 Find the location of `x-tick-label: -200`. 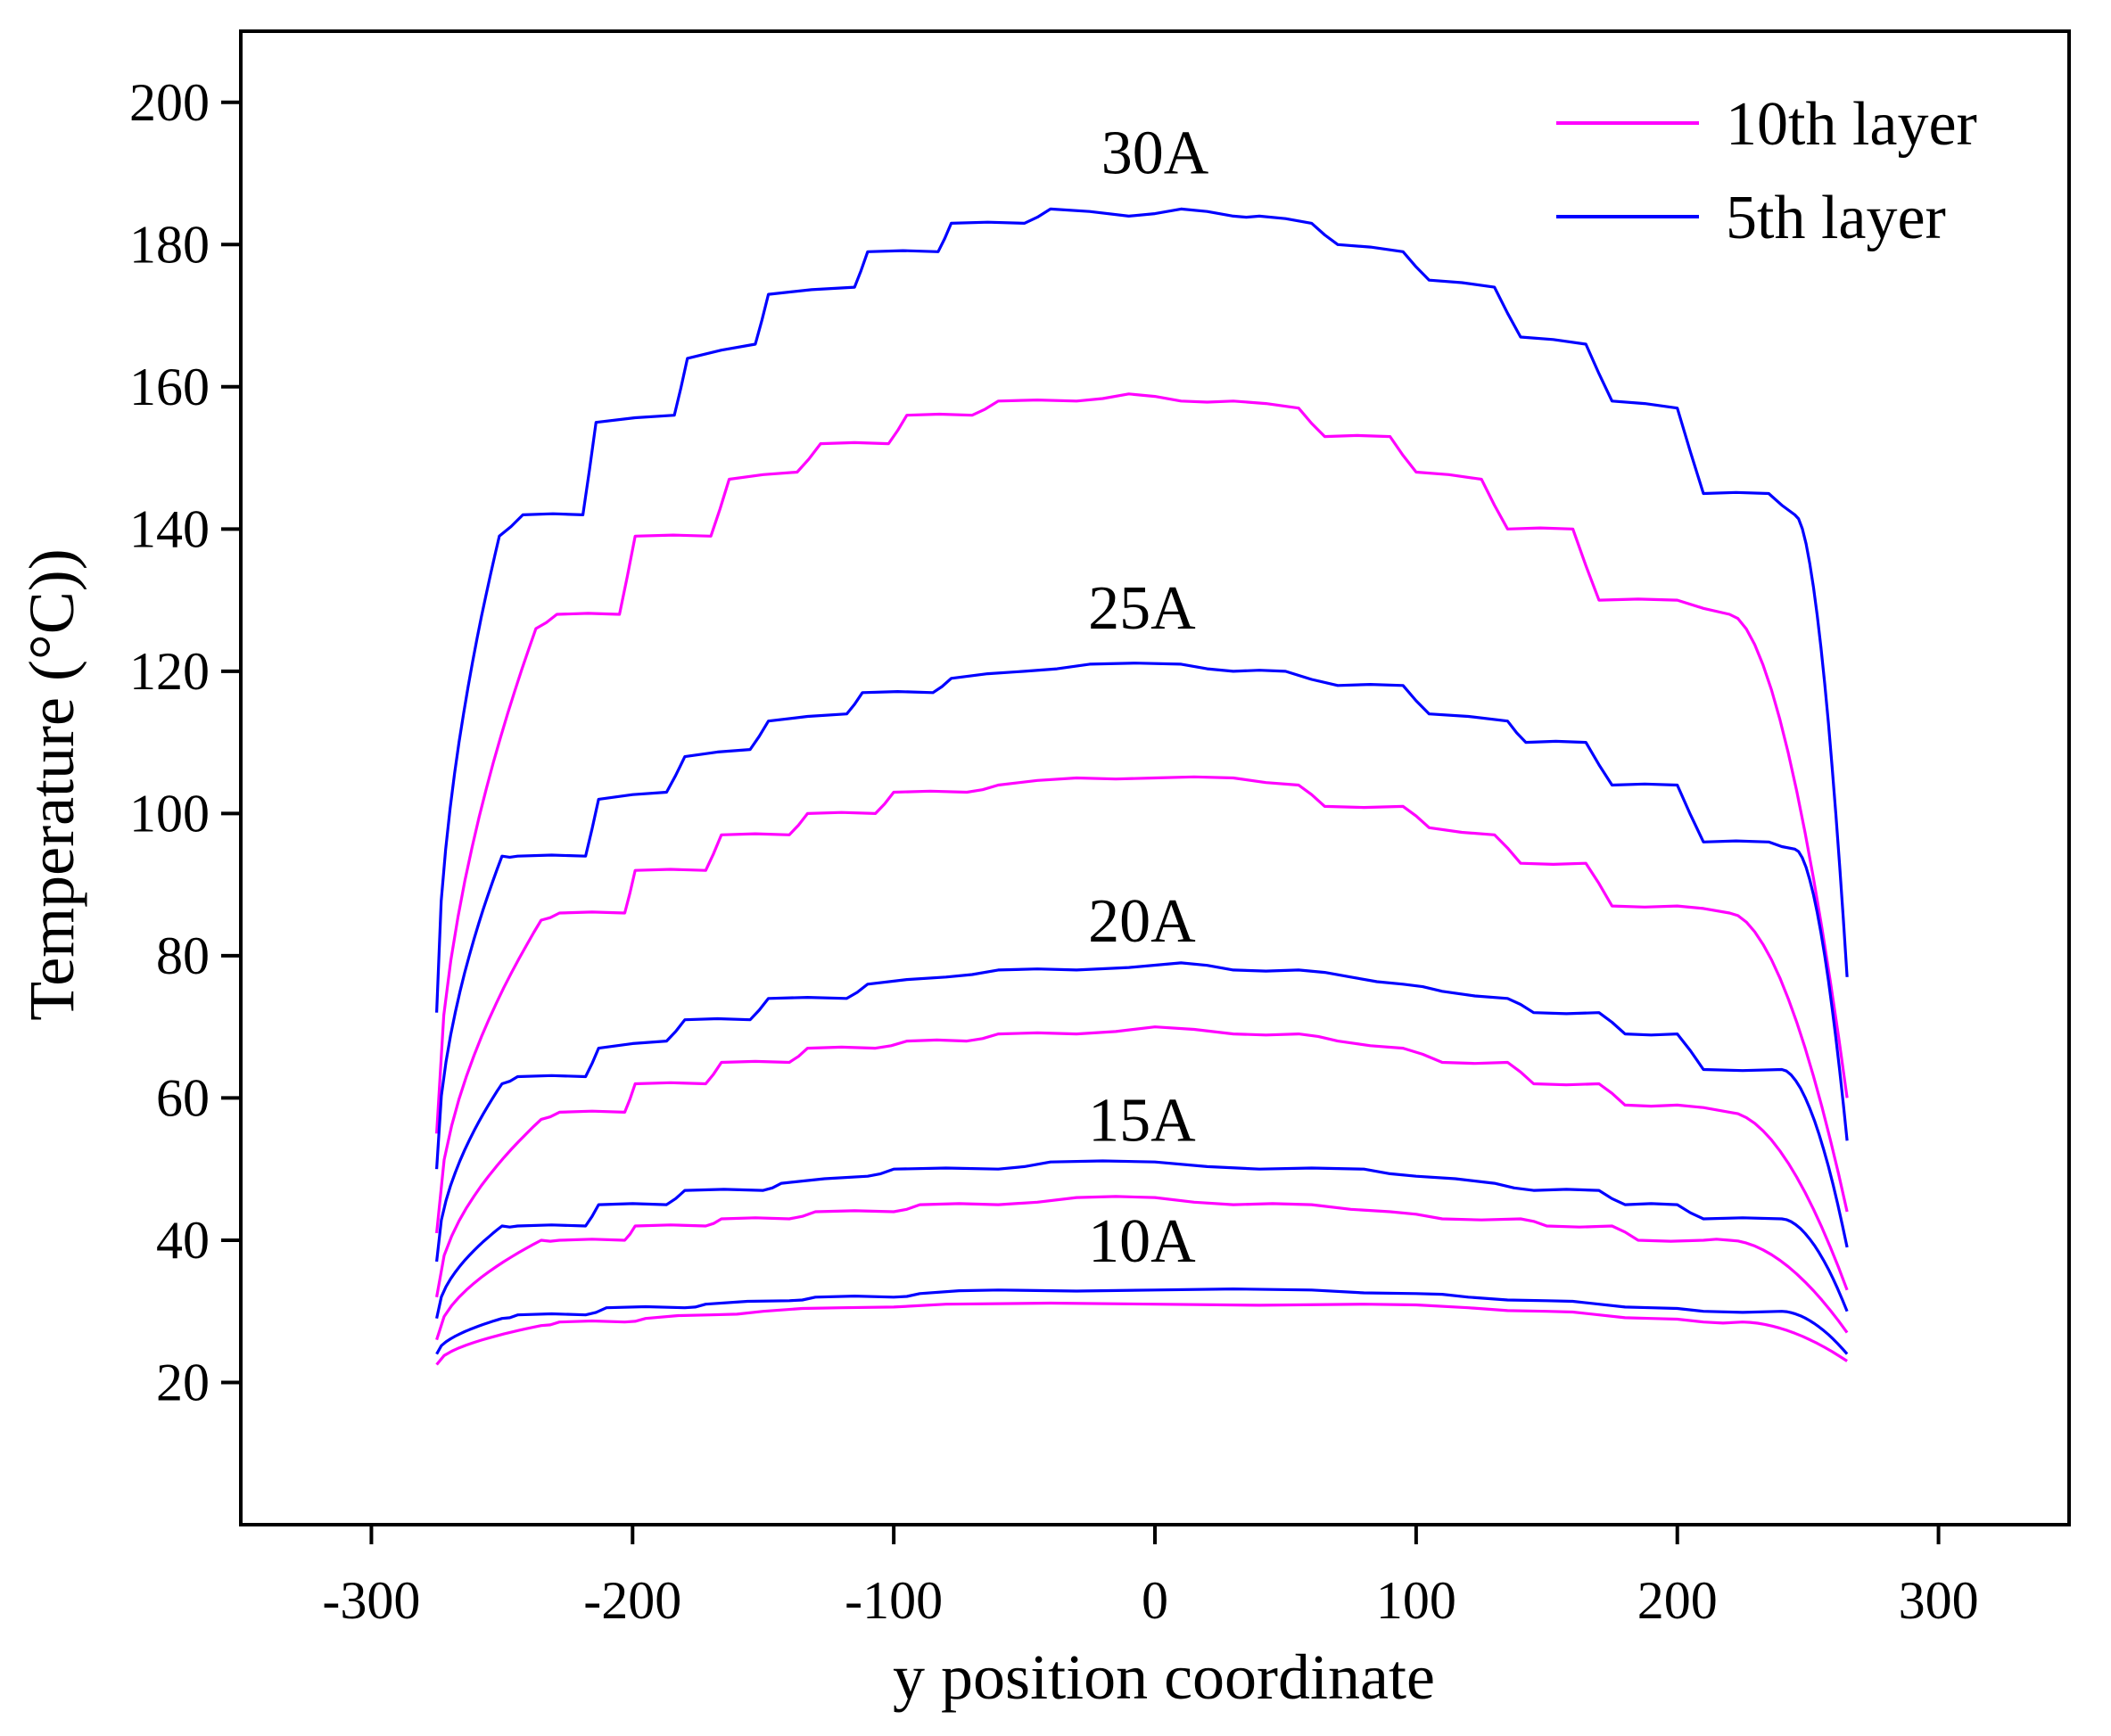

x-tick-label: -200 is located at coordinates (632, 1601).